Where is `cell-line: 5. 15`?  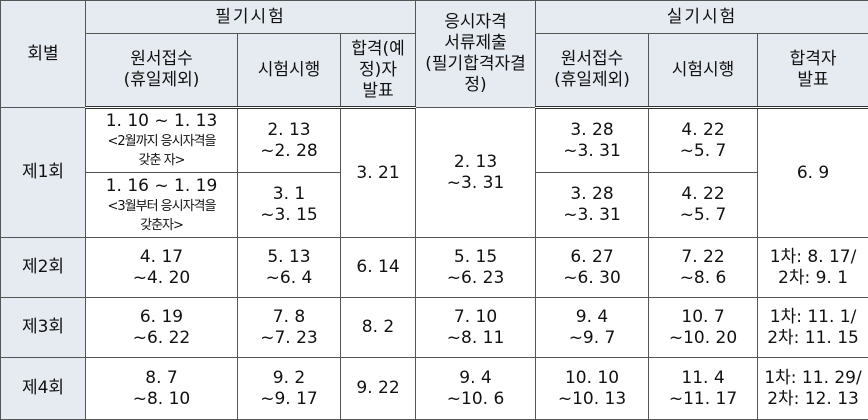
cell-line: 5. 15 is located at coordinates (475, 257).